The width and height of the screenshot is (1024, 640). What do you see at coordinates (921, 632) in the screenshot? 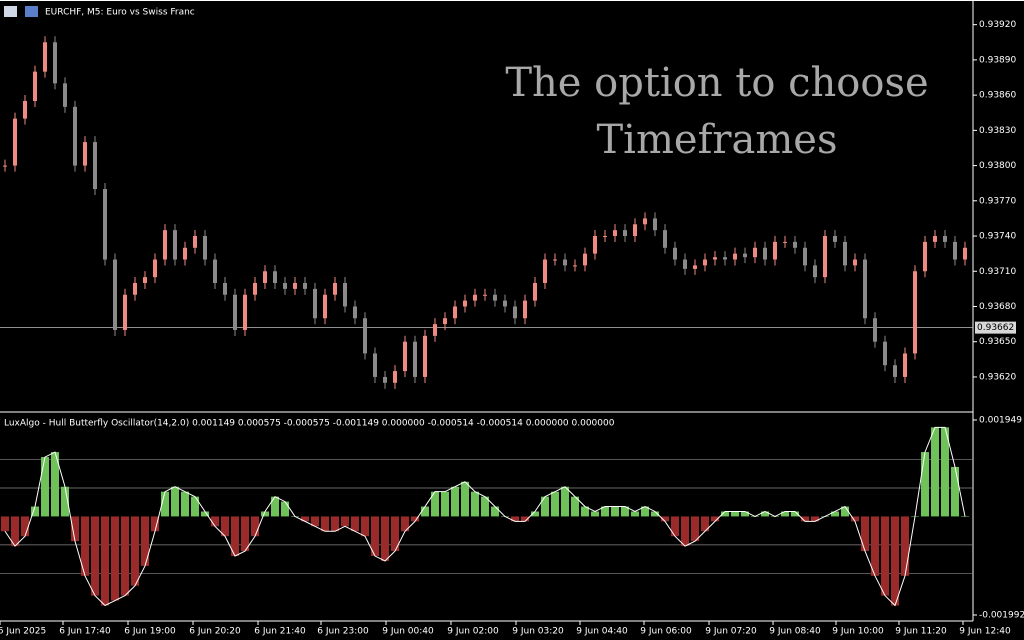
I see `x-tick-label: 9 Jun 11:20` at bounding box center [921, 632].